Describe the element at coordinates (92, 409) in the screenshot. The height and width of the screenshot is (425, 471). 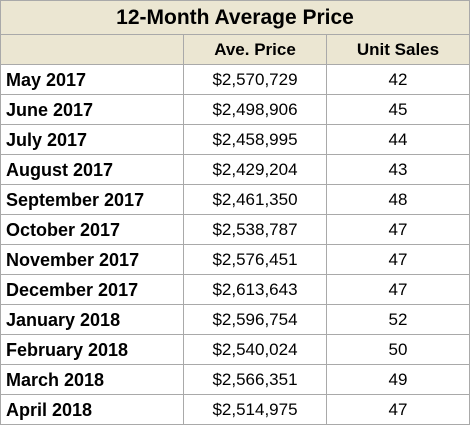
I see `month-cell: April 2018` at that location.